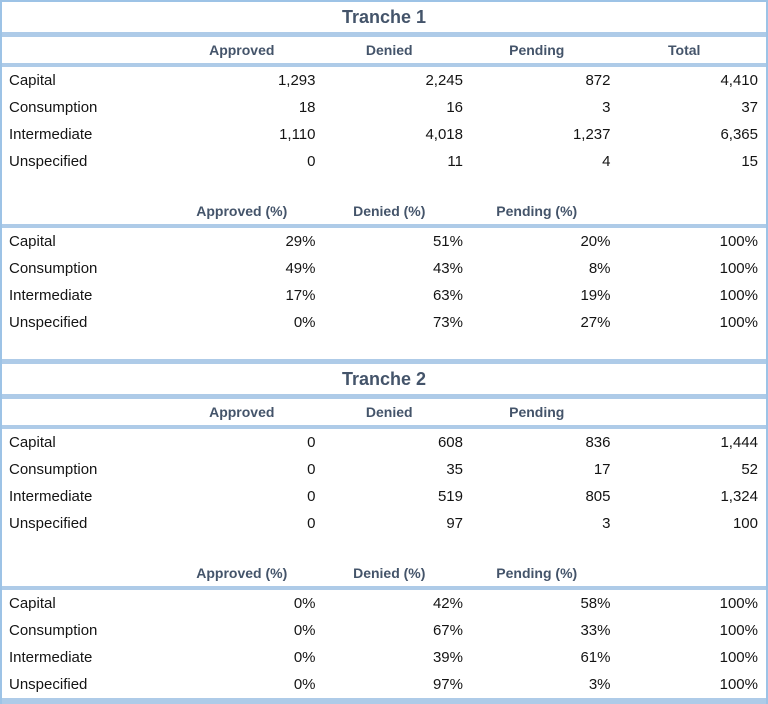 Image resolution: width=768 pixels, height=704 pixels. What do you see at coordinates (447, 657) in the screenshot?
I see `value-cell: 39%` at bounding box center [447, 657].